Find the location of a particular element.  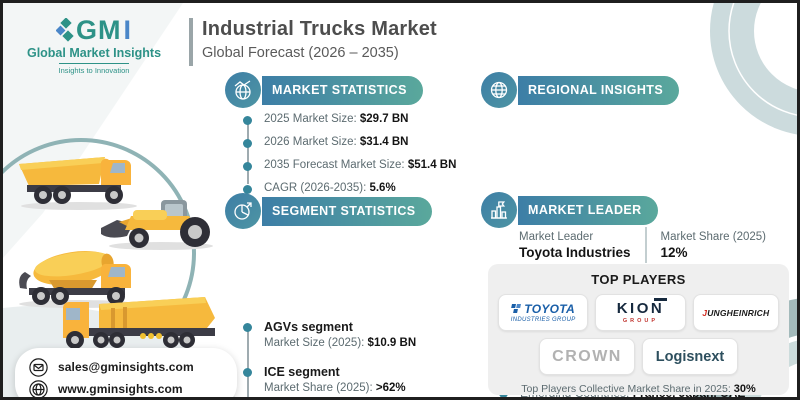

toyota-mark-icon is located at coordinates (516, 308).